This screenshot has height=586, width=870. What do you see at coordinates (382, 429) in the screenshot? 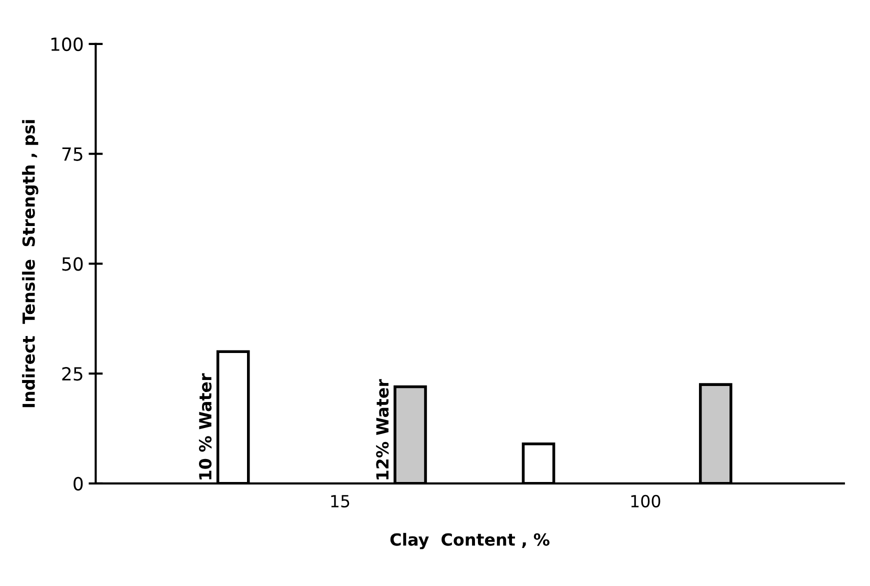
I see `text: 12% Water` at bounding box center [382, 429].